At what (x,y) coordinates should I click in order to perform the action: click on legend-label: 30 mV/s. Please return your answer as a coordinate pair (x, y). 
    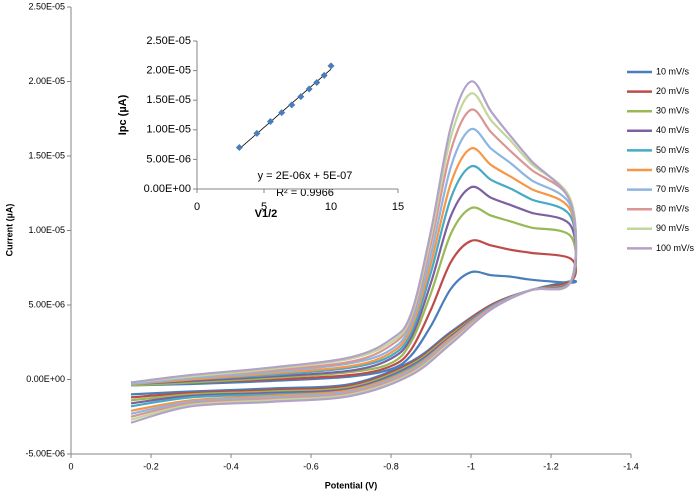
    Looking at the image, I should click on (673, 111).